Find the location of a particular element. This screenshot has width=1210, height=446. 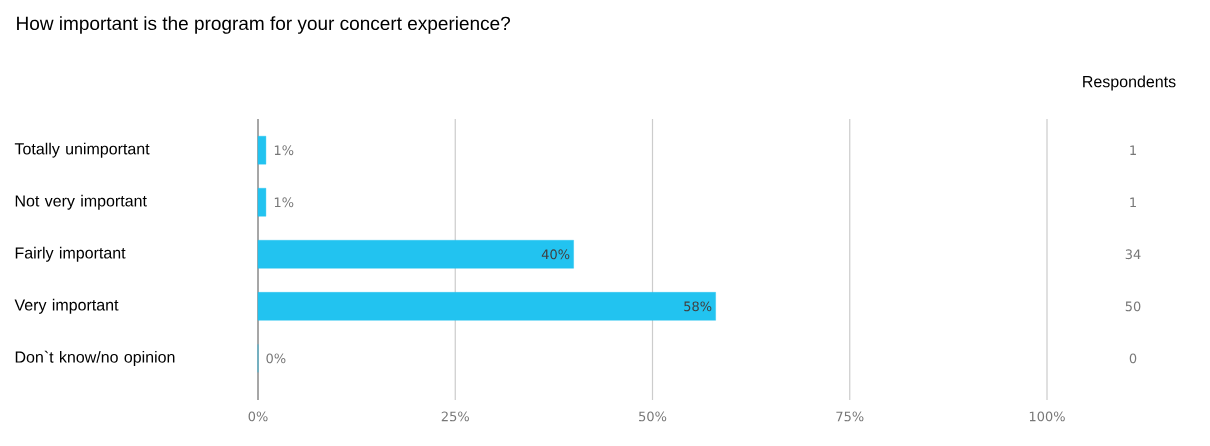

text: 34 is located at coordinates (1133, 254).